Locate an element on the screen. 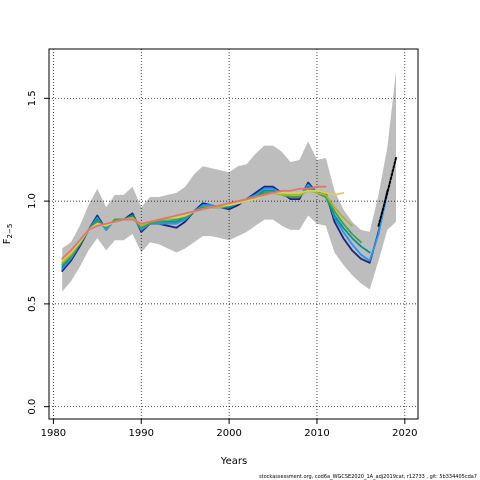  x-tick-label-1990: 1990 is located at coordinates (141, 433).